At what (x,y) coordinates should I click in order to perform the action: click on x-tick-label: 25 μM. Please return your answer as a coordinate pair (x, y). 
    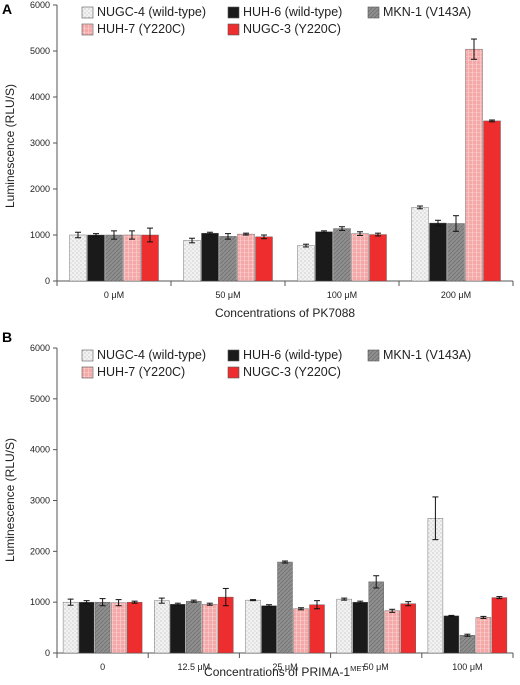
    Looking at the image, I should click on (284, 667).